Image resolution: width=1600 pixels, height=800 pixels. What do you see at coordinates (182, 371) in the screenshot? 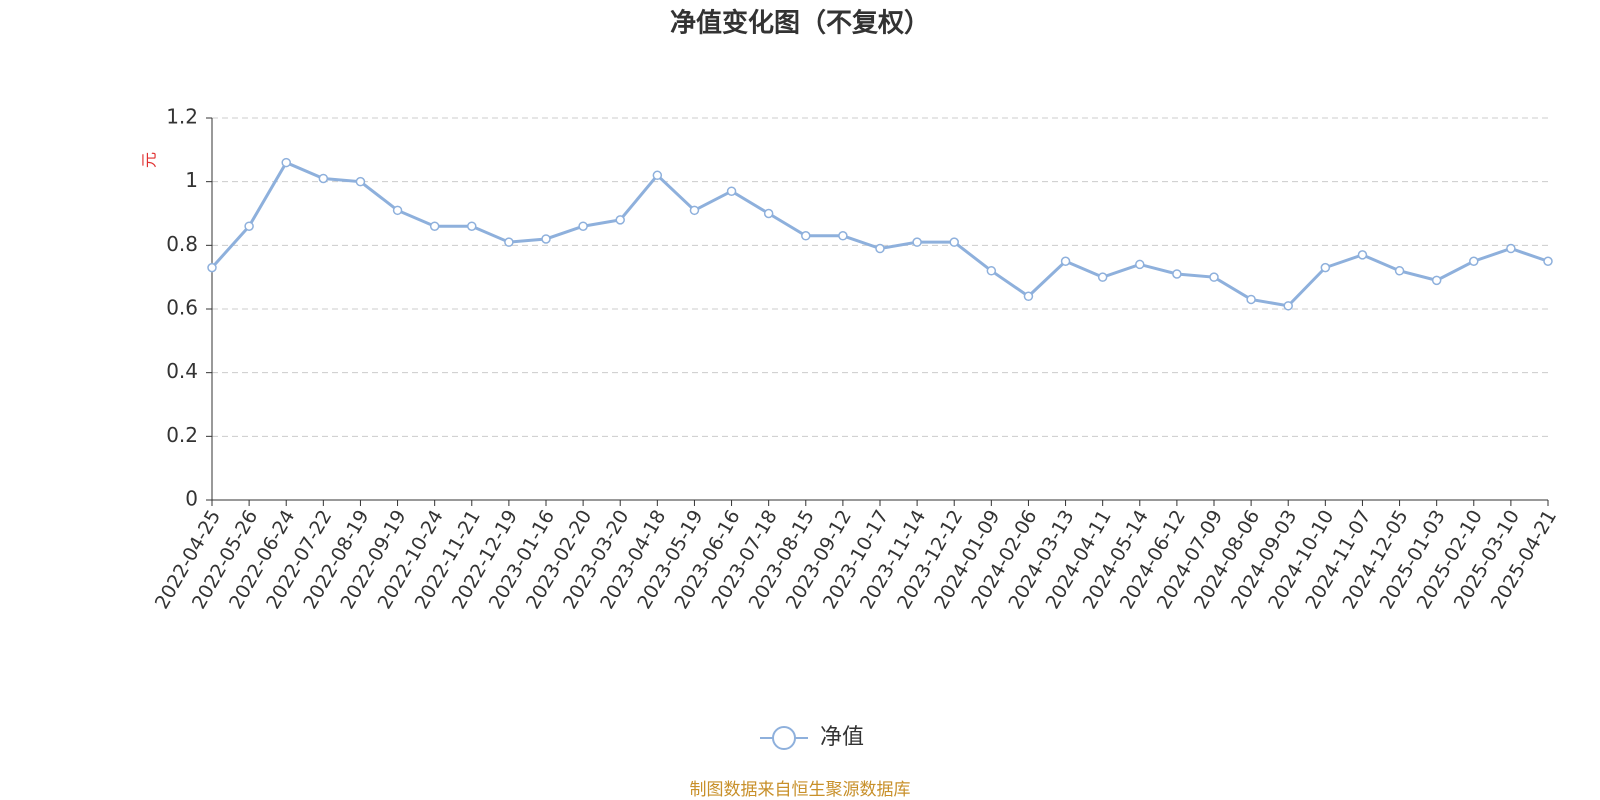
I see `y-tick-label: 0.4` at bounding box center [182, 371].